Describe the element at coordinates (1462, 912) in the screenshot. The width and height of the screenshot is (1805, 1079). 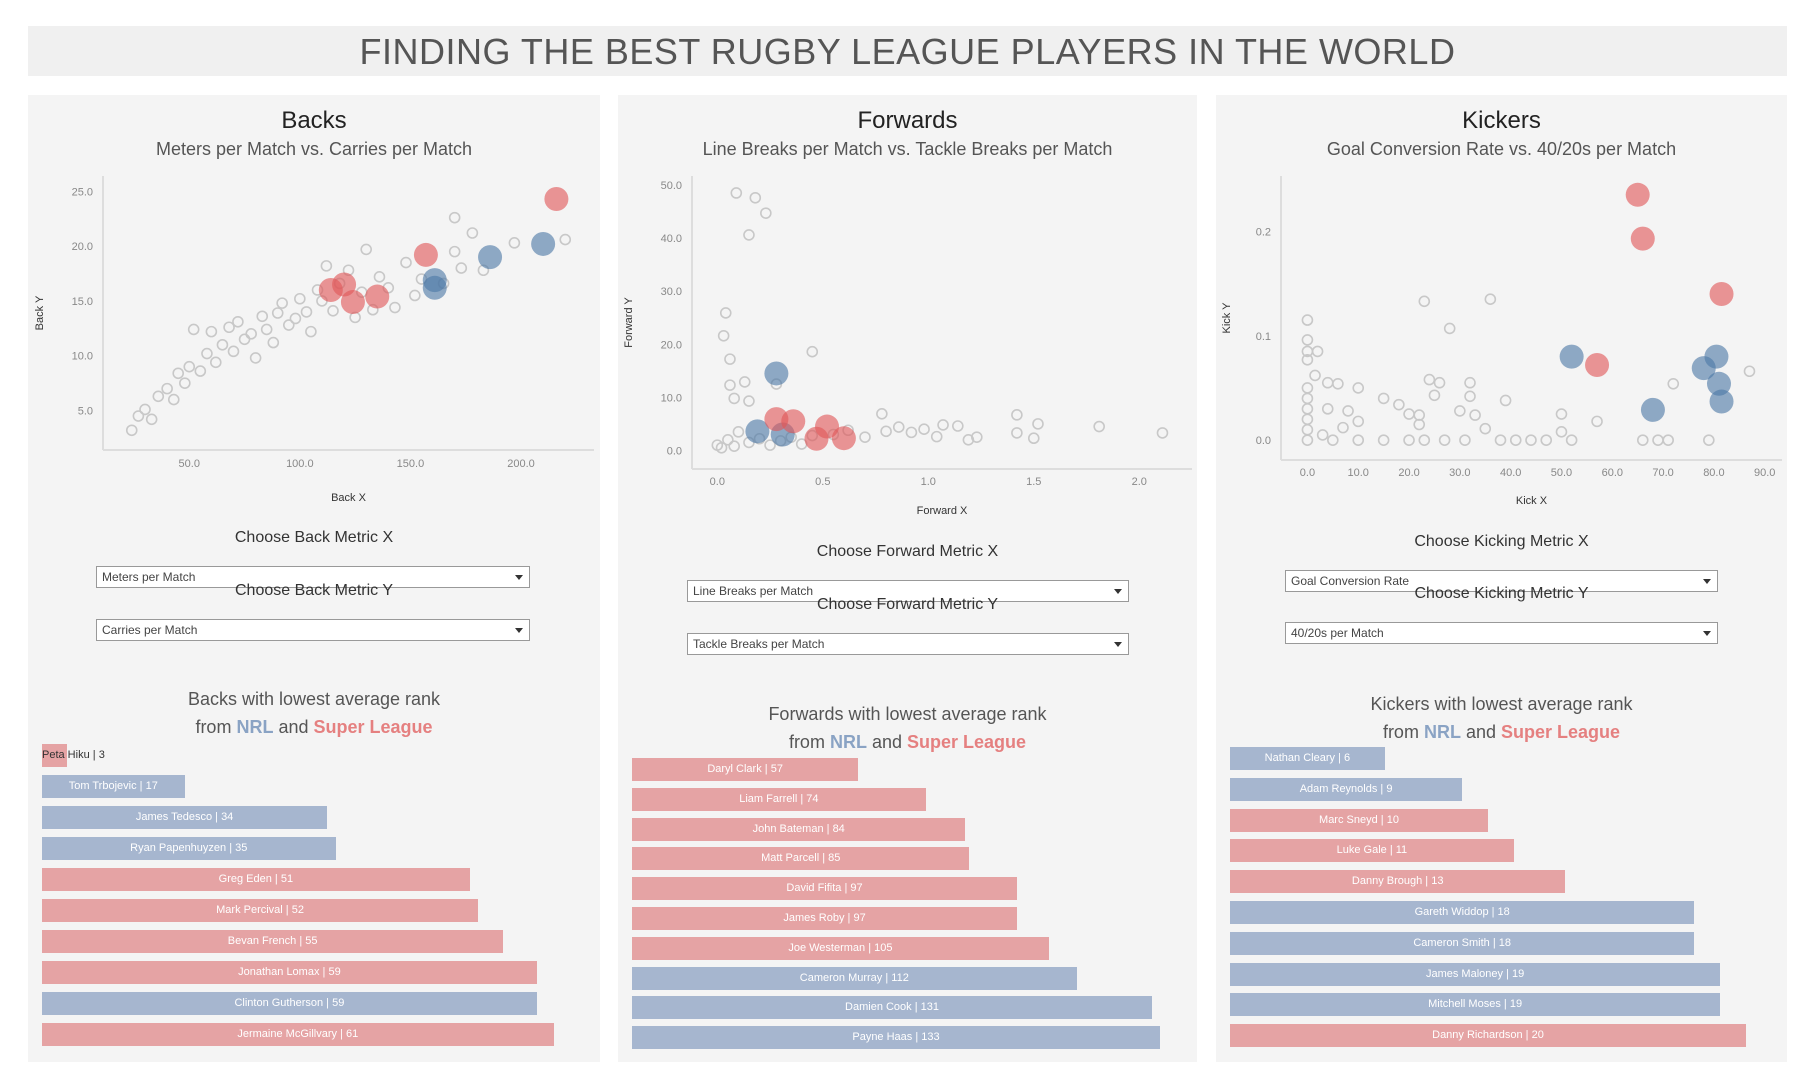
I see `rank-bar-gareth-widdop: Gareth Widdop | 18` at that location.